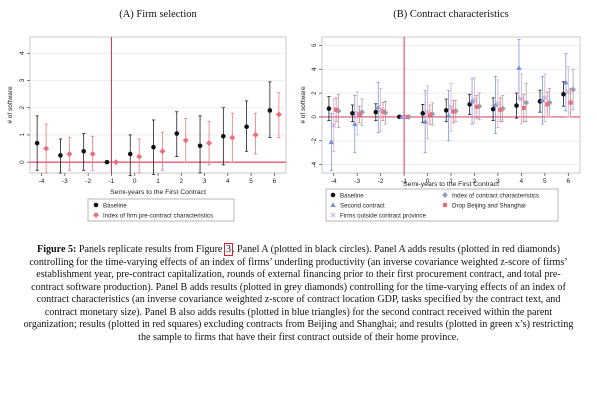  Describe the element at coordinates (314, 140) in the screenshot. I see `panel-b-y-tick-label--2: -2` at that location.